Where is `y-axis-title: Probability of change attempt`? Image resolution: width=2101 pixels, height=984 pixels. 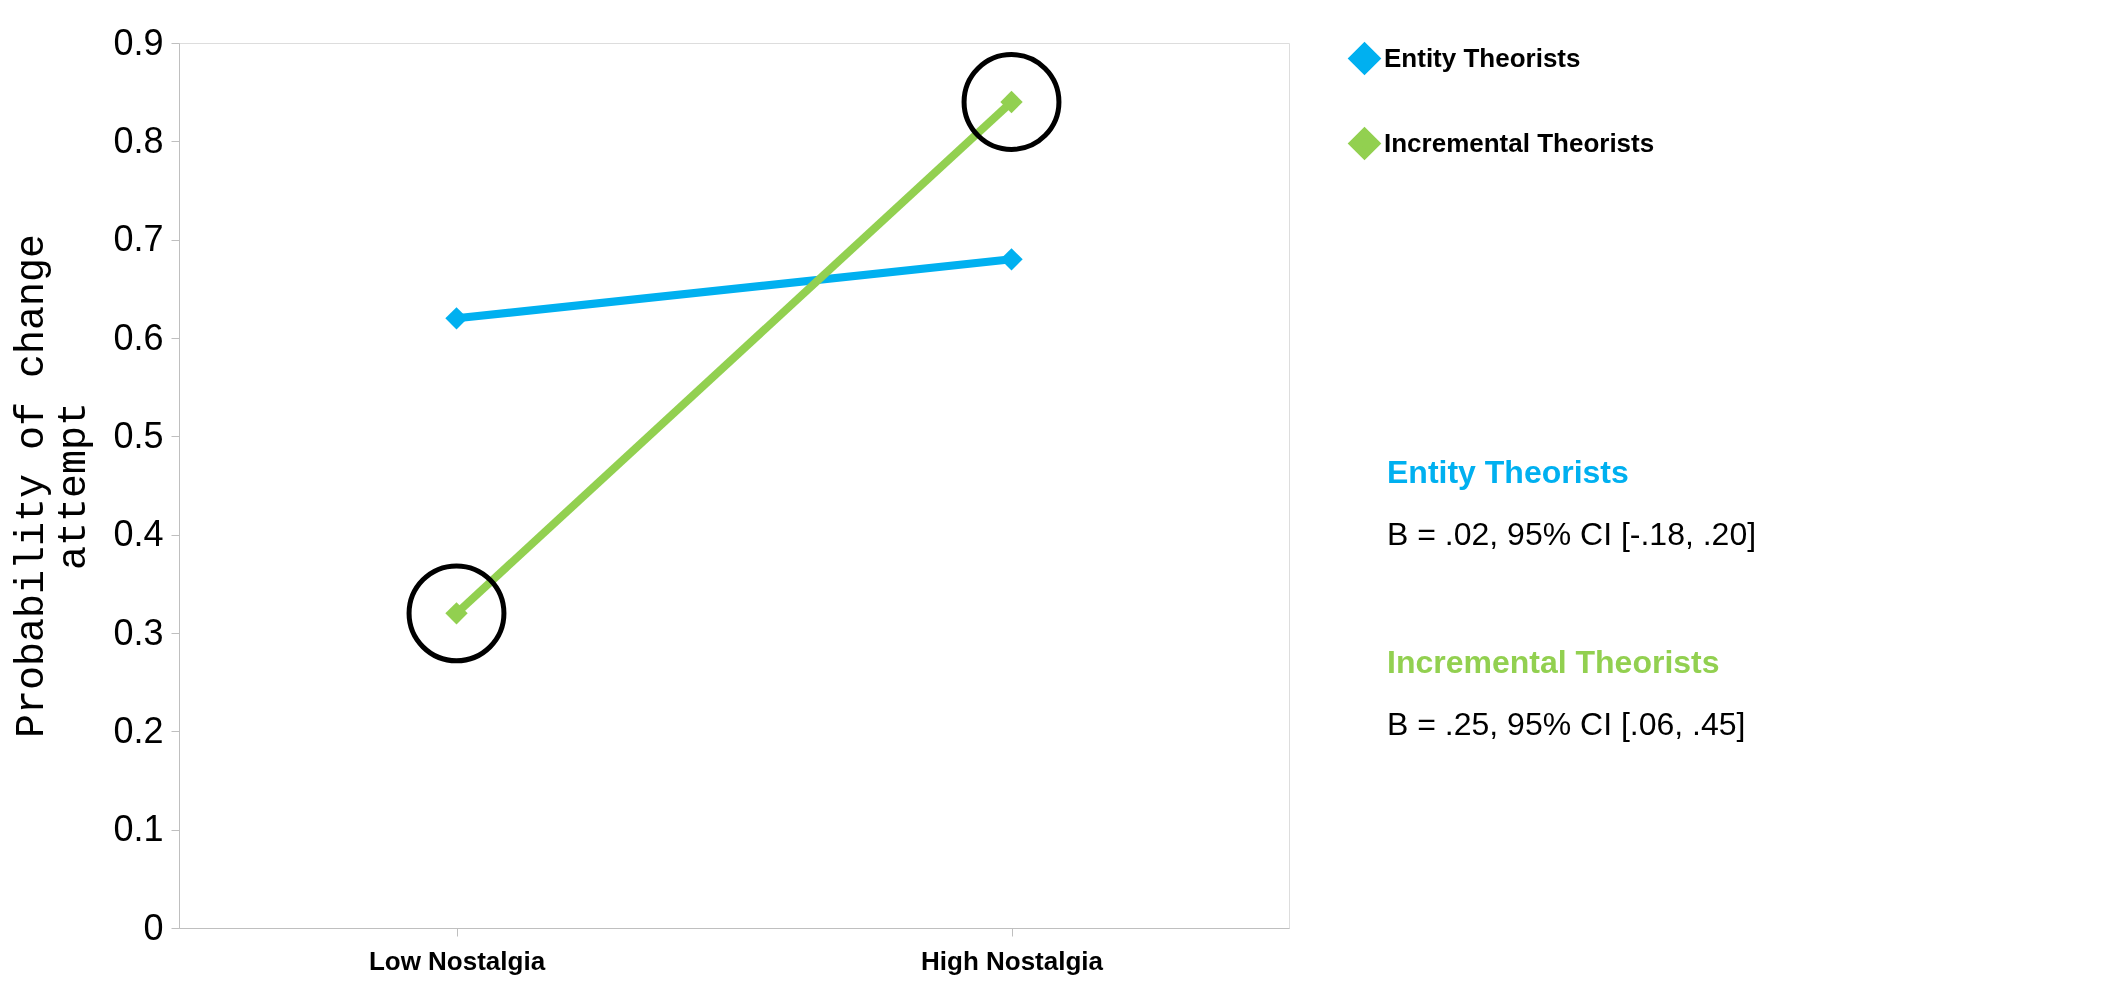
y-axis-title: Probability of change attempt is located at coordinates (54, 486).